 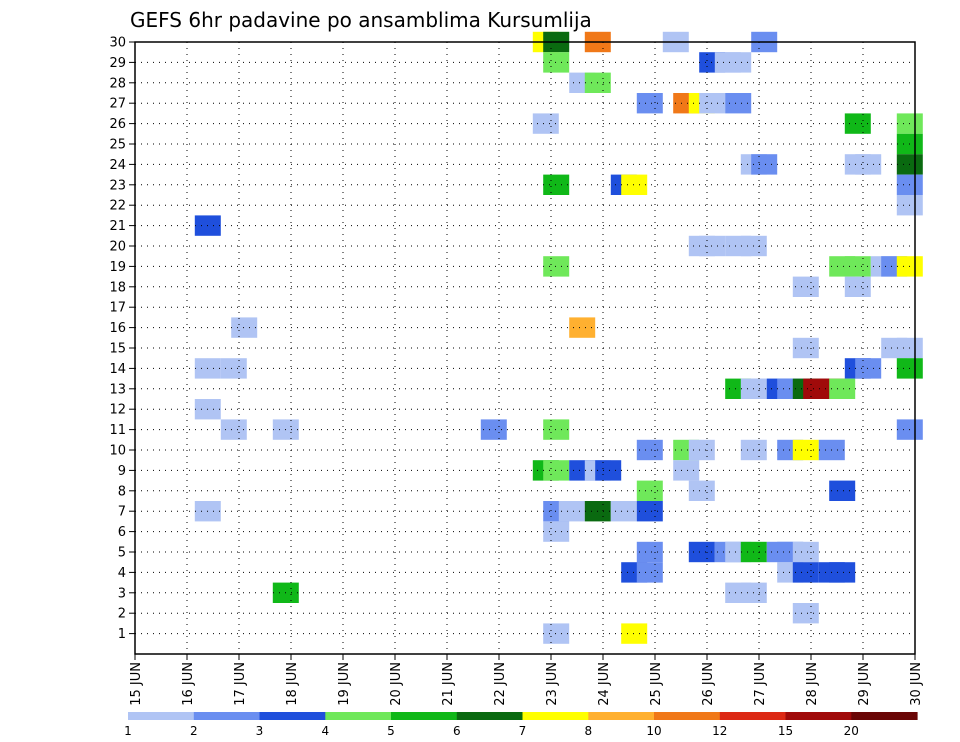 I want to click on y-tick-label: 8, so click(x=122, y=491).